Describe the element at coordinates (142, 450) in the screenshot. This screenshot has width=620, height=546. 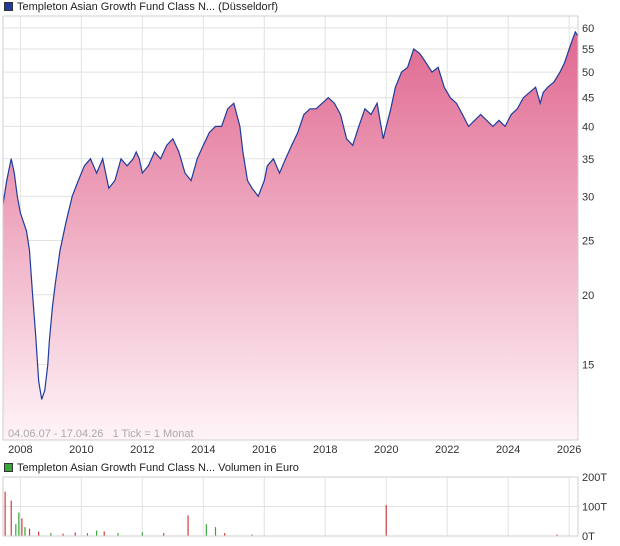
I see `x-tick-label: 2012` at that location.